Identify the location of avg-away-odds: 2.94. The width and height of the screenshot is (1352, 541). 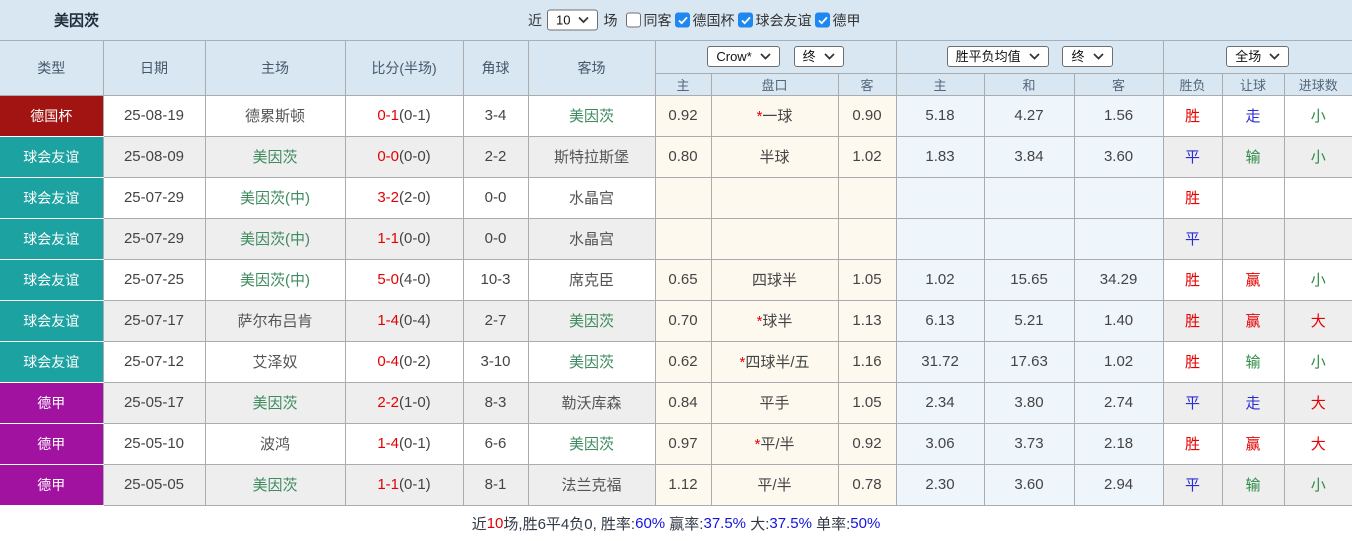
(1118, 484).